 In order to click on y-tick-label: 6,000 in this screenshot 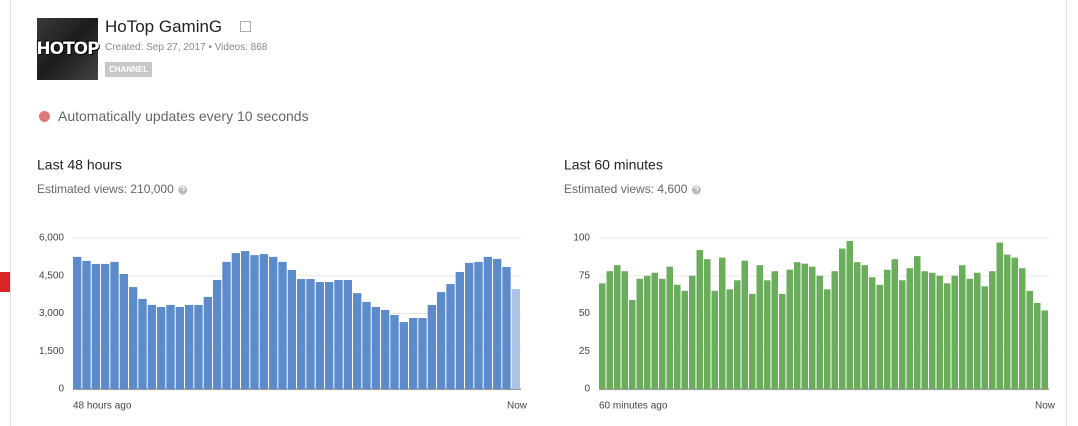, I will do `click(51, 238)`.